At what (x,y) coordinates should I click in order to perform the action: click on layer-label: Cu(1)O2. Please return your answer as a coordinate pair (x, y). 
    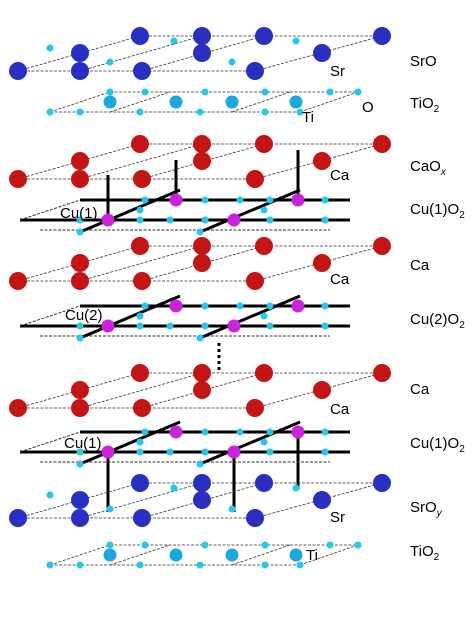
    Looking at the image, I should click on (437, 445).